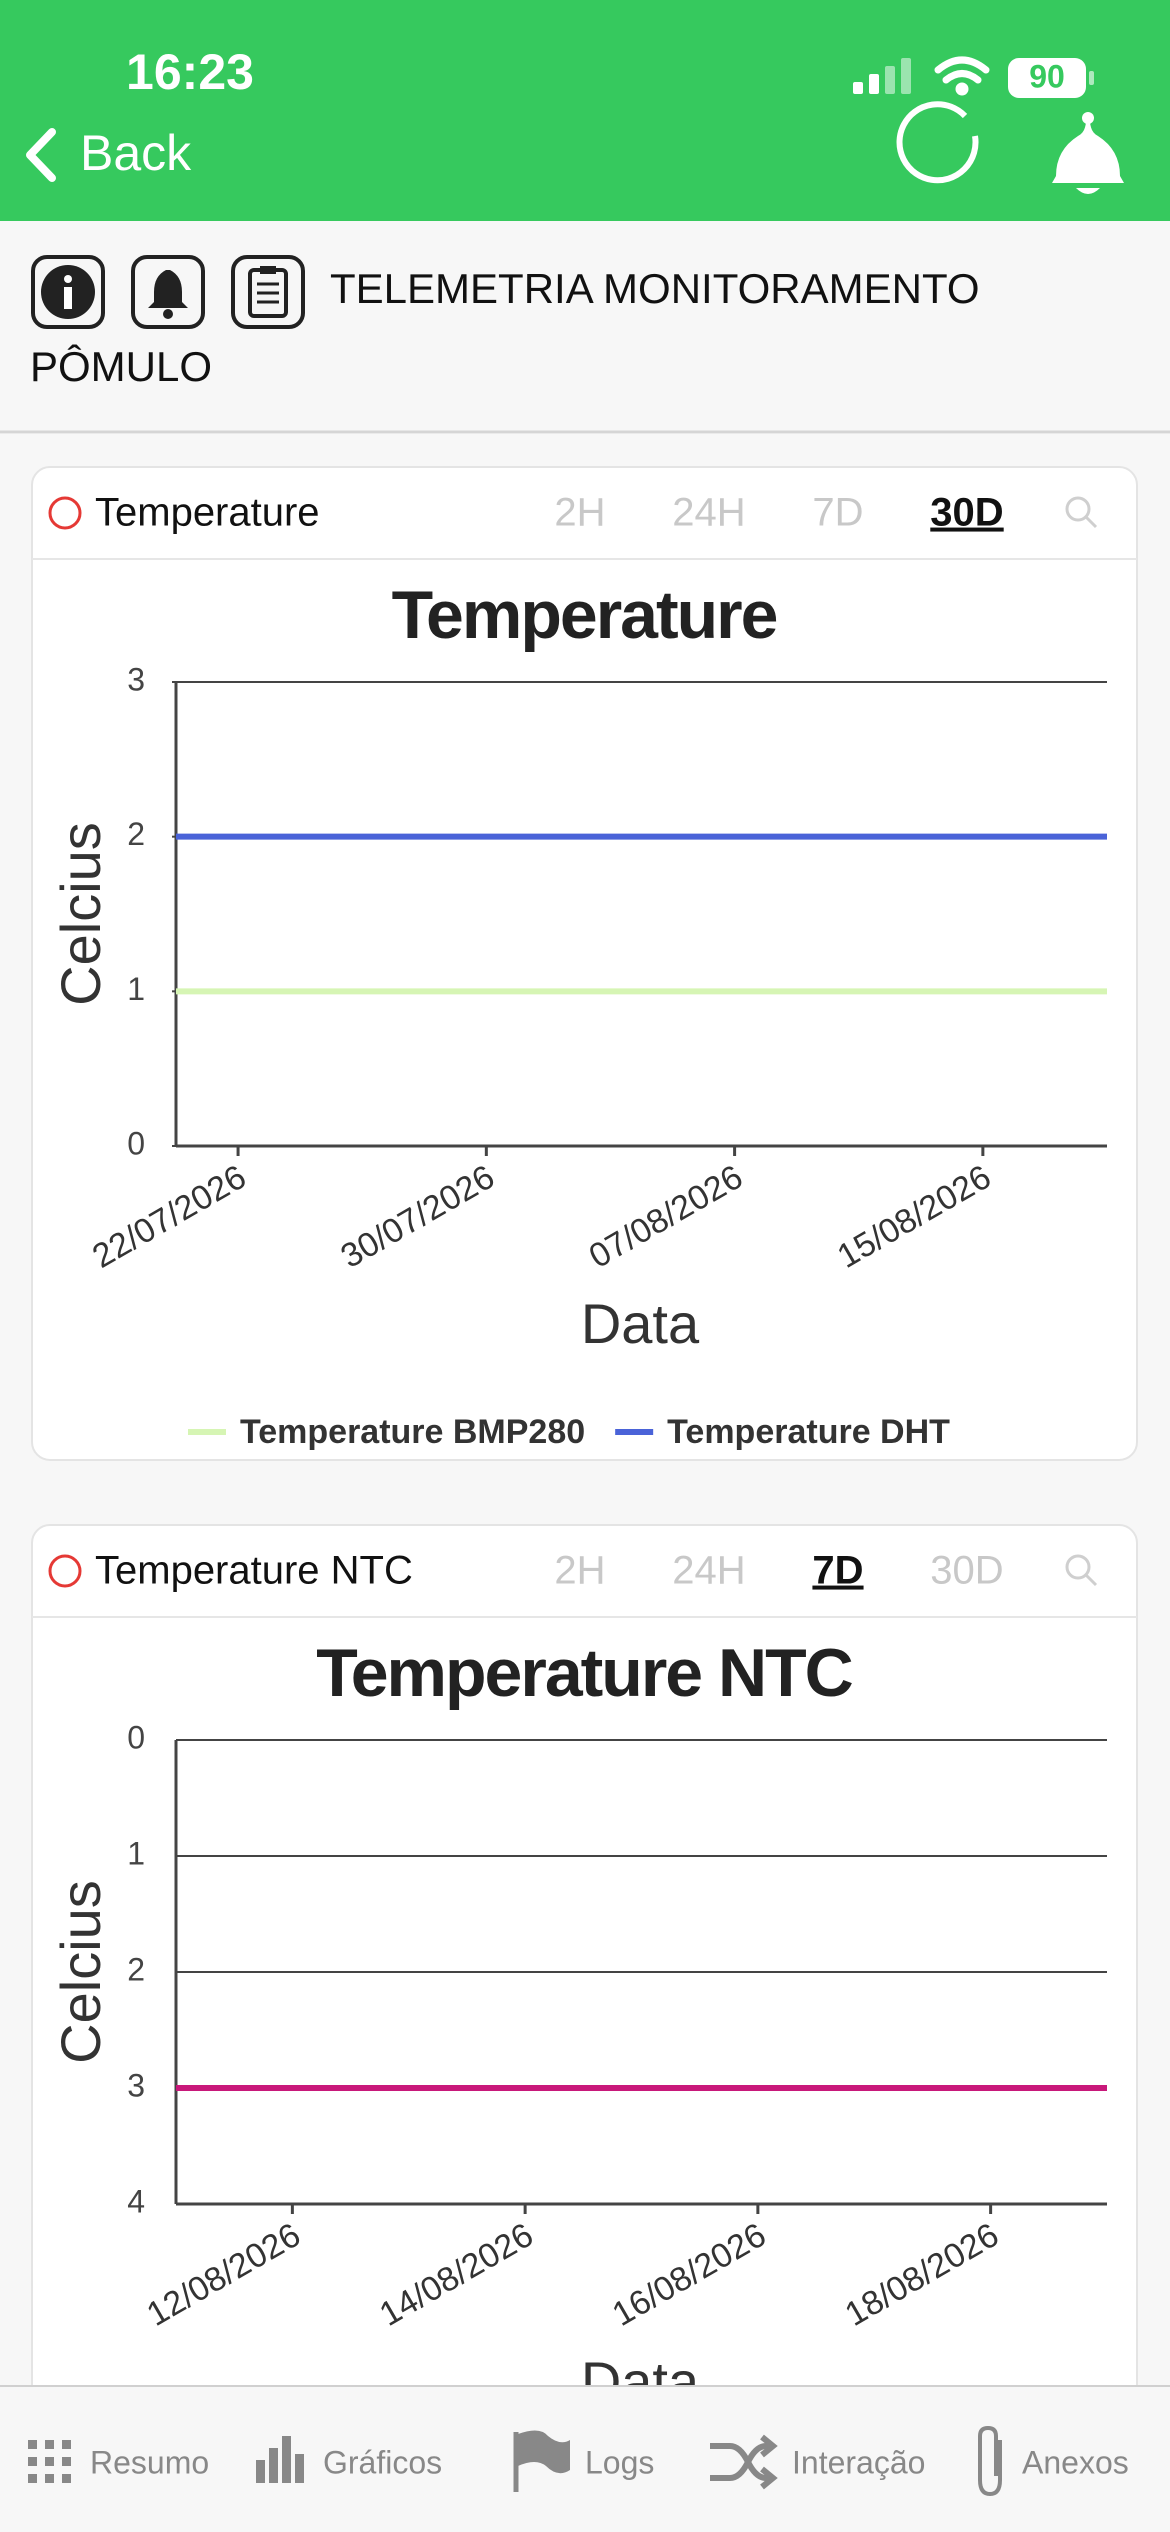 The height and width of the screenshot is (2532, 1170). I want to click on back-chevron, so click(41, 155).